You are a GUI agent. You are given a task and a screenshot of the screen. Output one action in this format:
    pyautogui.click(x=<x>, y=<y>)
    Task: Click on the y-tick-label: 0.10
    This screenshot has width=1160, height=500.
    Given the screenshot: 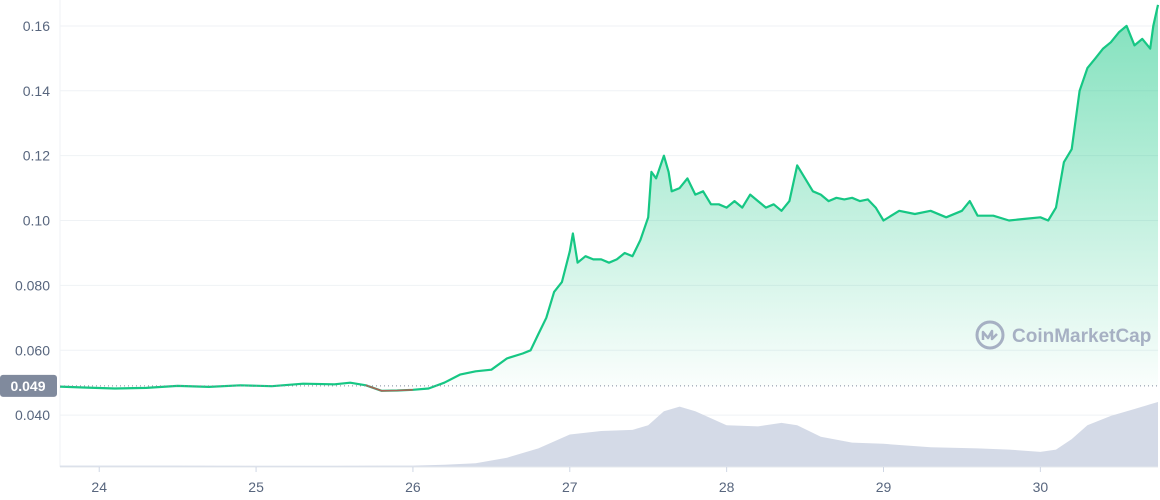 What is the action you would take?
    pyautogui.click(x=36, y=221)
    